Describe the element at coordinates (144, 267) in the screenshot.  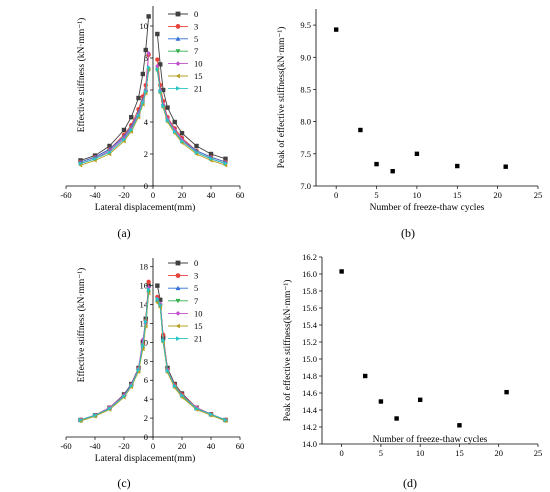
I see `y-tick-label: 18` at that location.